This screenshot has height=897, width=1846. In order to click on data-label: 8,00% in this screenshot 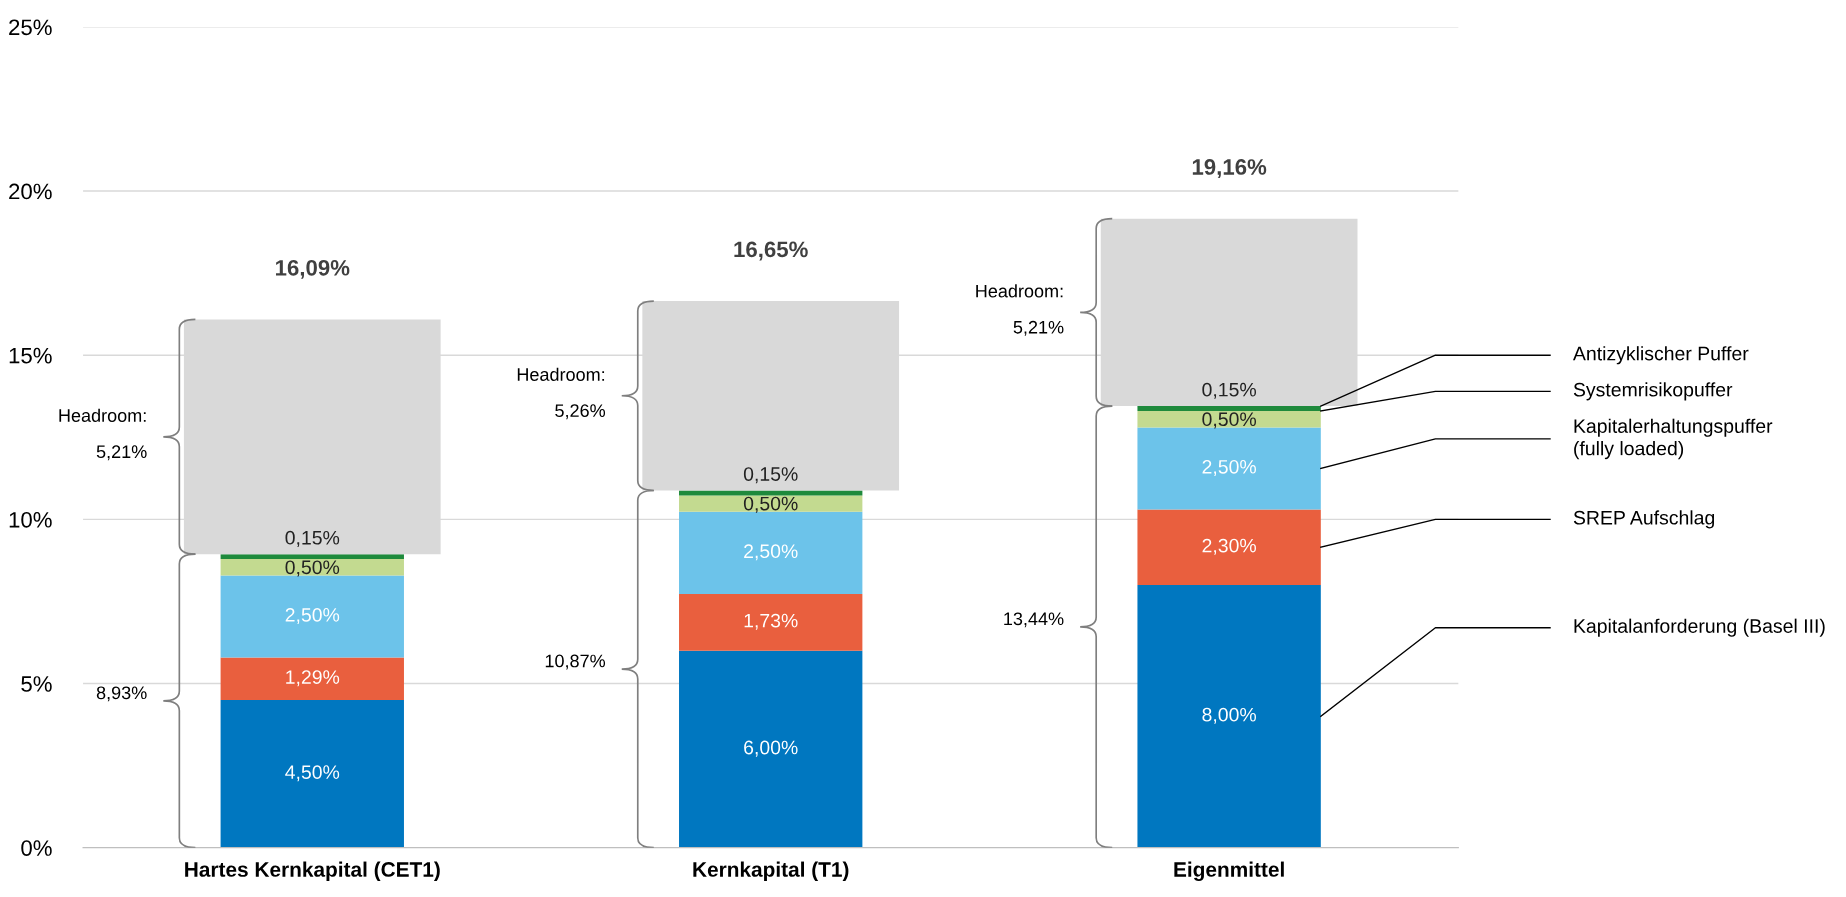, I will do `click(1229, 715)`.